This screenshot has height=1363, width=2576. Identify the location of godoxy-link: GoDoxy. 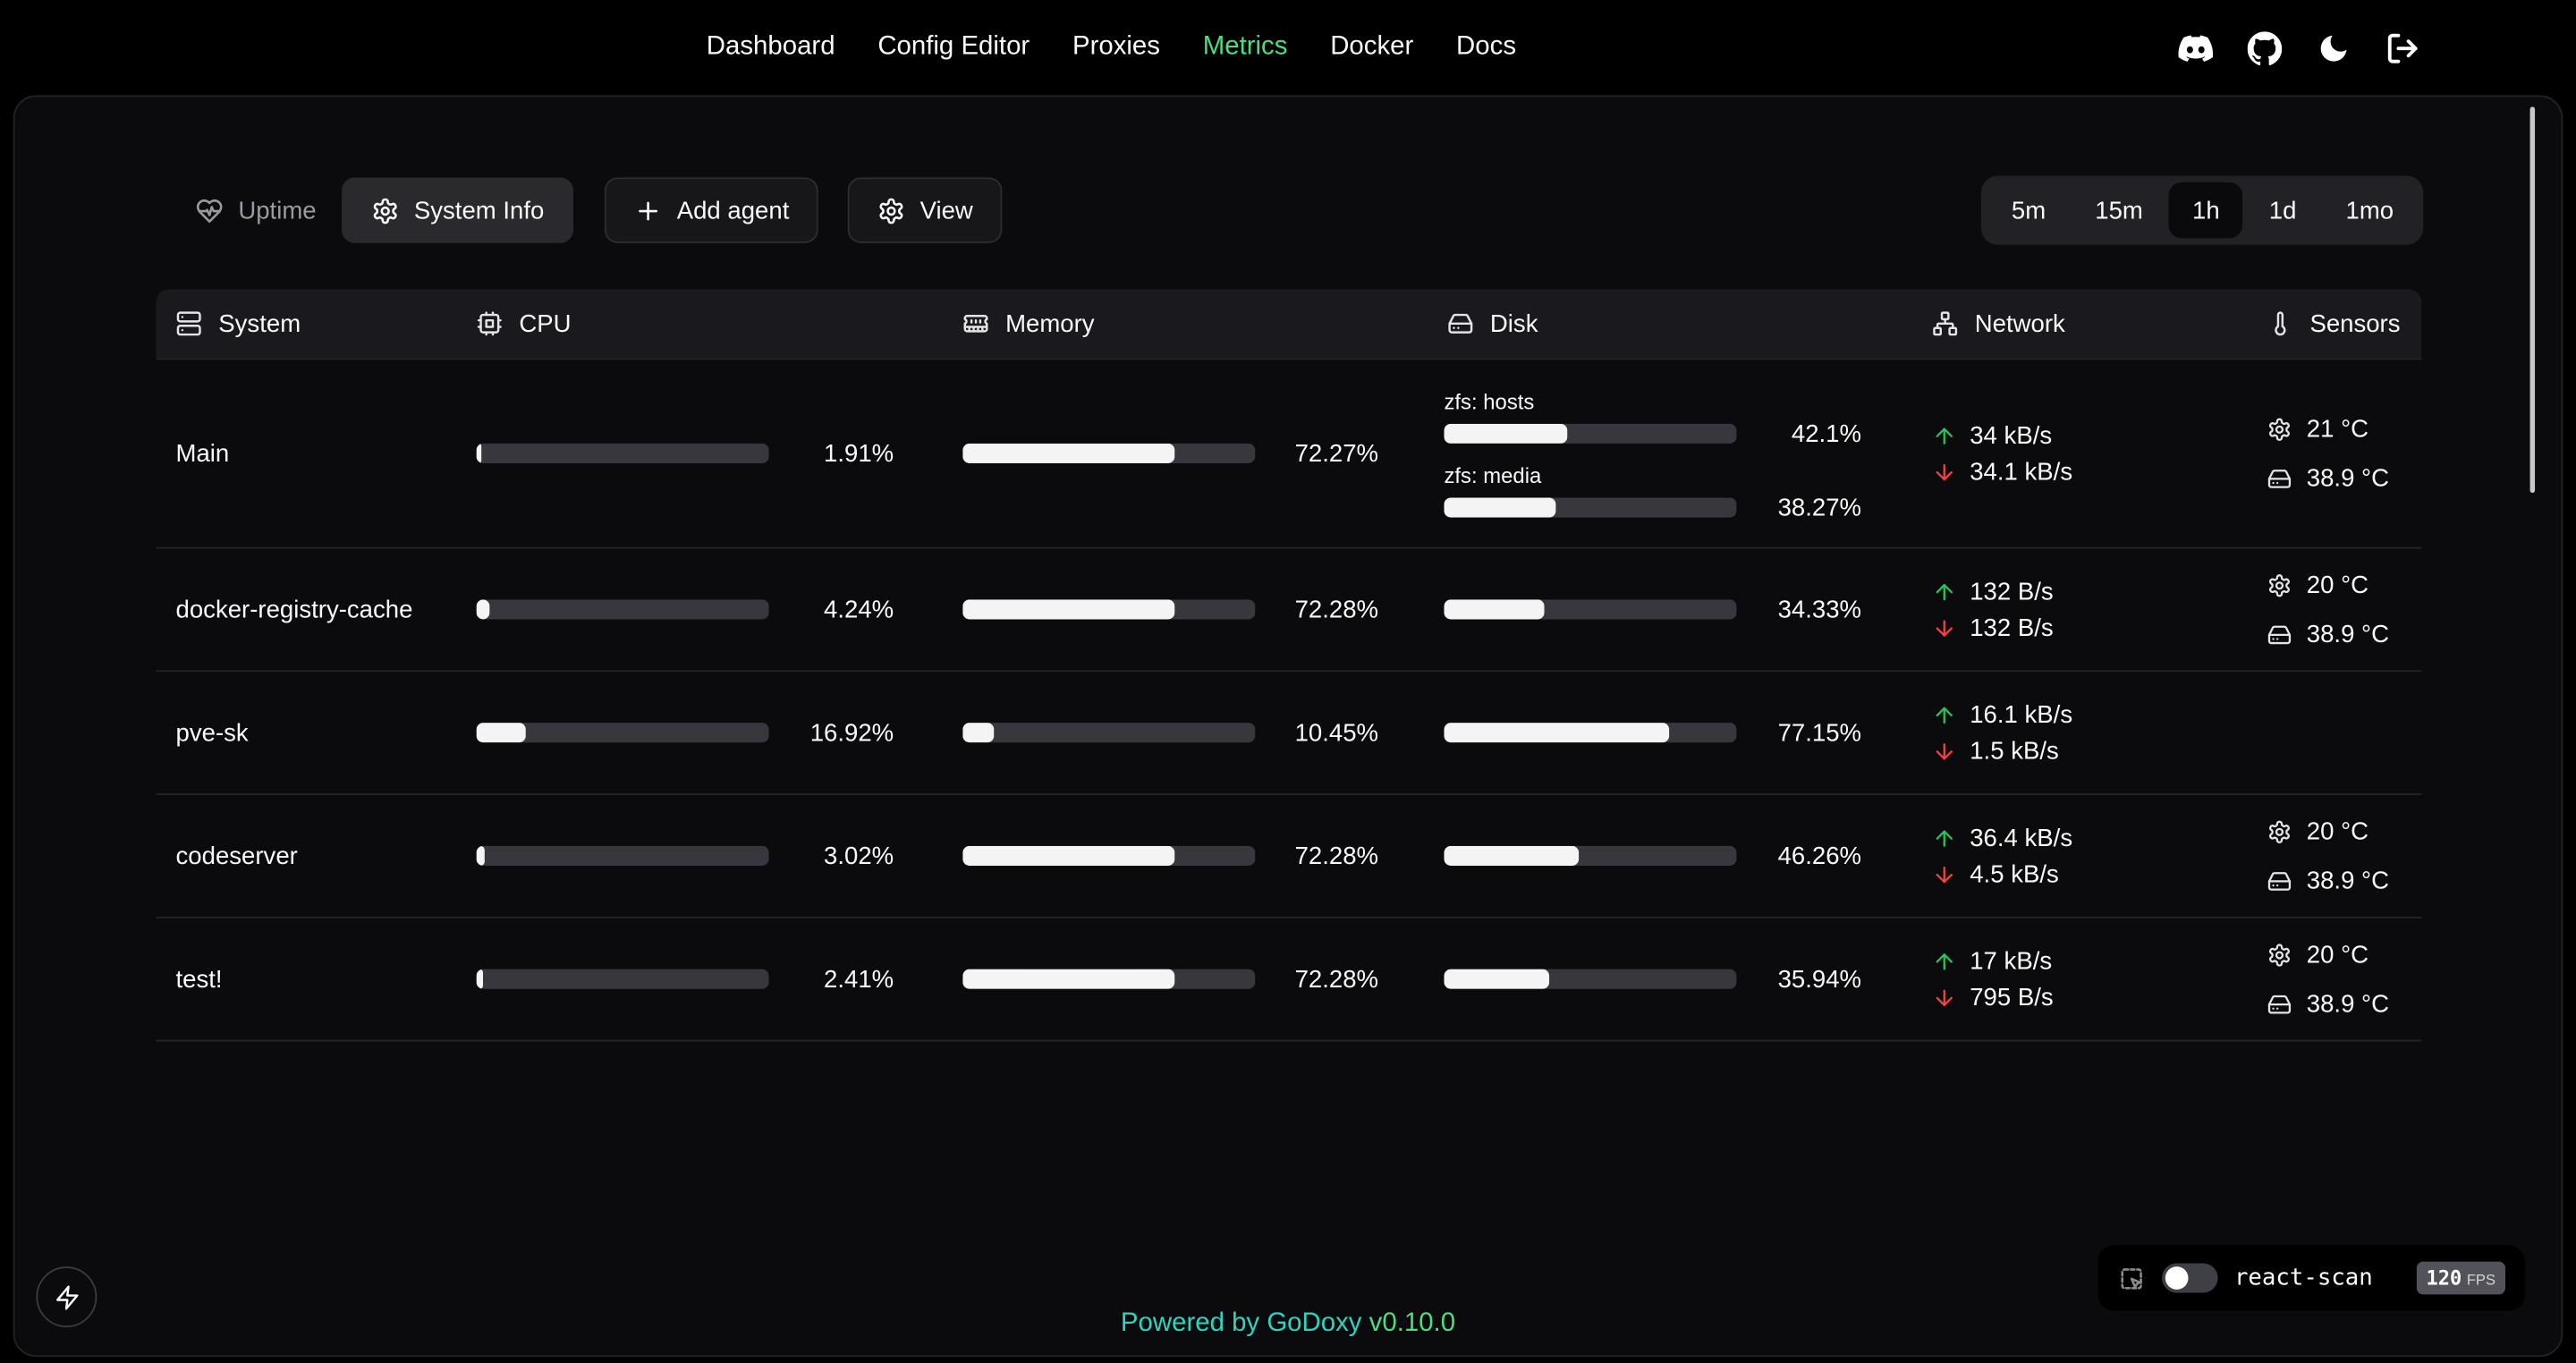
(1314, 1323).